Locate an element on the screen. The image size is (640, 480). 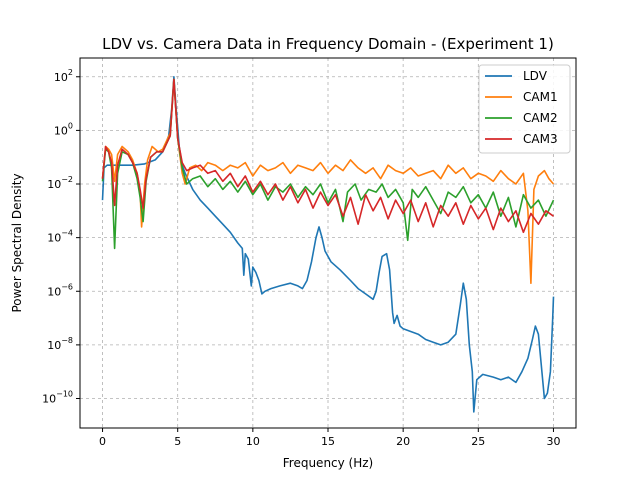
x-tick-label: 30 is located at coordinates (553, 441).